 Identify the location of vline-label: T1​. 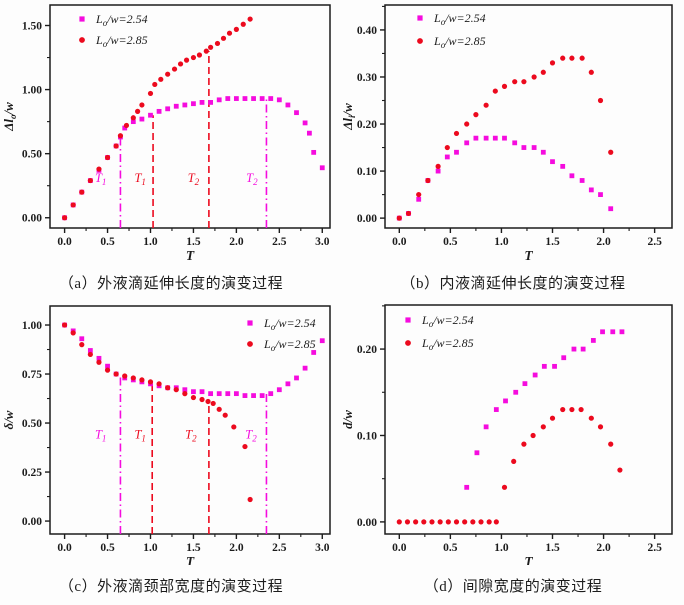
(100, 436).